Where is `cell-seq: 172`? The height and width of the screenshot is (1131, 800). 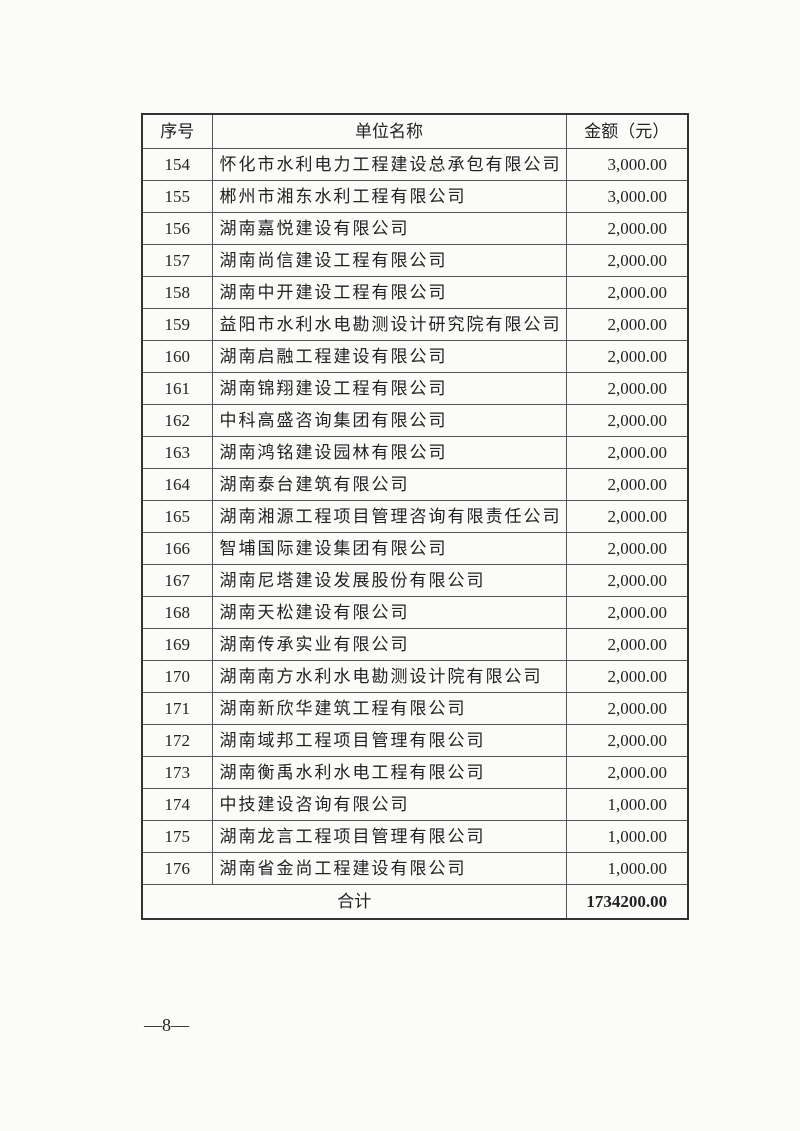 cell-seq: 172 is located at coordinates (177, 740).